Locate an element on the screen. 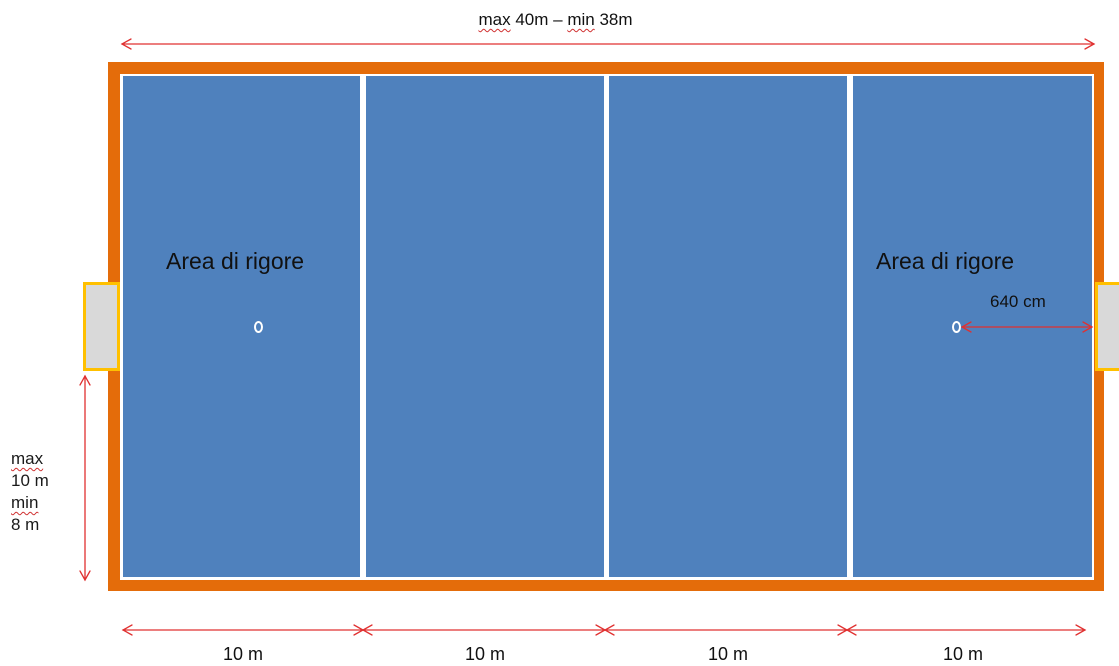  penalty-spot-left is located at coordinates (258, 327).